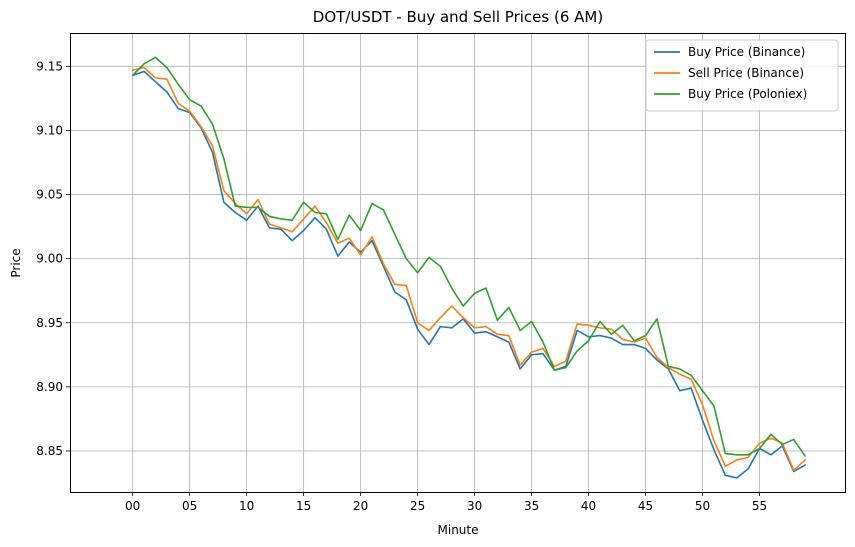 Image resolution: width=855 pixels, height=547 pixels. What do you see at coordinates (16, 262) in the screenshot?
I see `y-axis-label: Price` at bounding box center [16, 262].